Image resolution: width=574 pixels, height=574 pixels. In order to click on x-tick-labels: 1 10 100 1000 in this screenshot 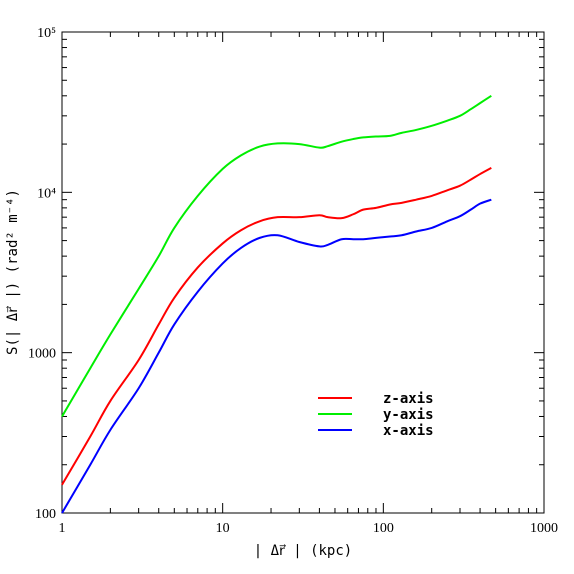, I will do `click(309, 528)`.